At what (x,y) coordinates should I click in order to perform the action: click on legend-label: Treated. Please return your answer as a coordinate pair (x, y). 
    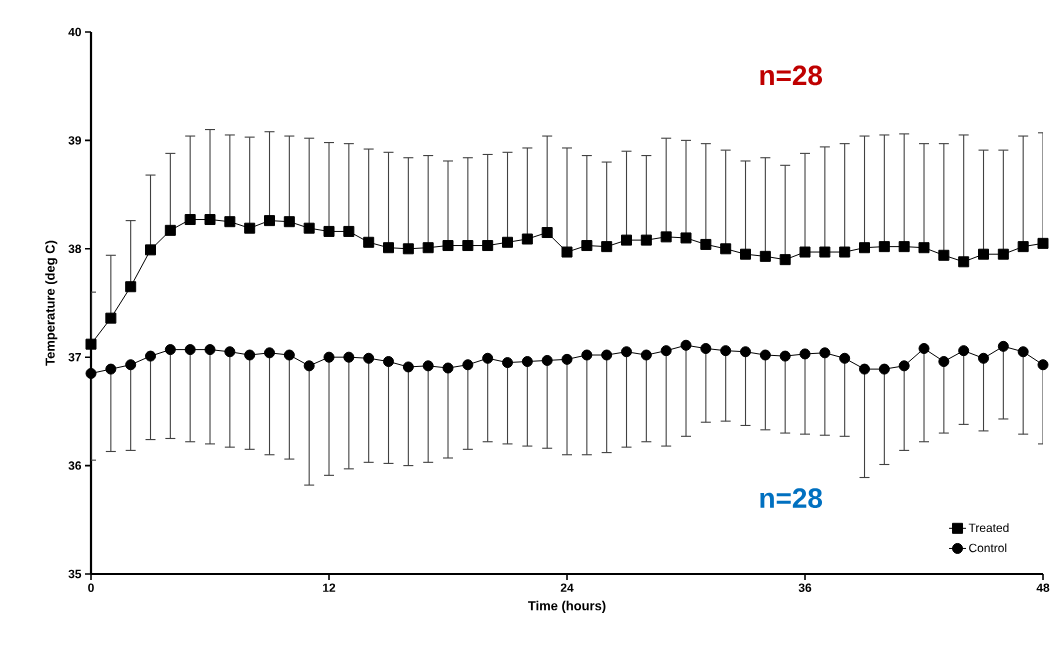
    Looking at the image, I should click on (988, 528).